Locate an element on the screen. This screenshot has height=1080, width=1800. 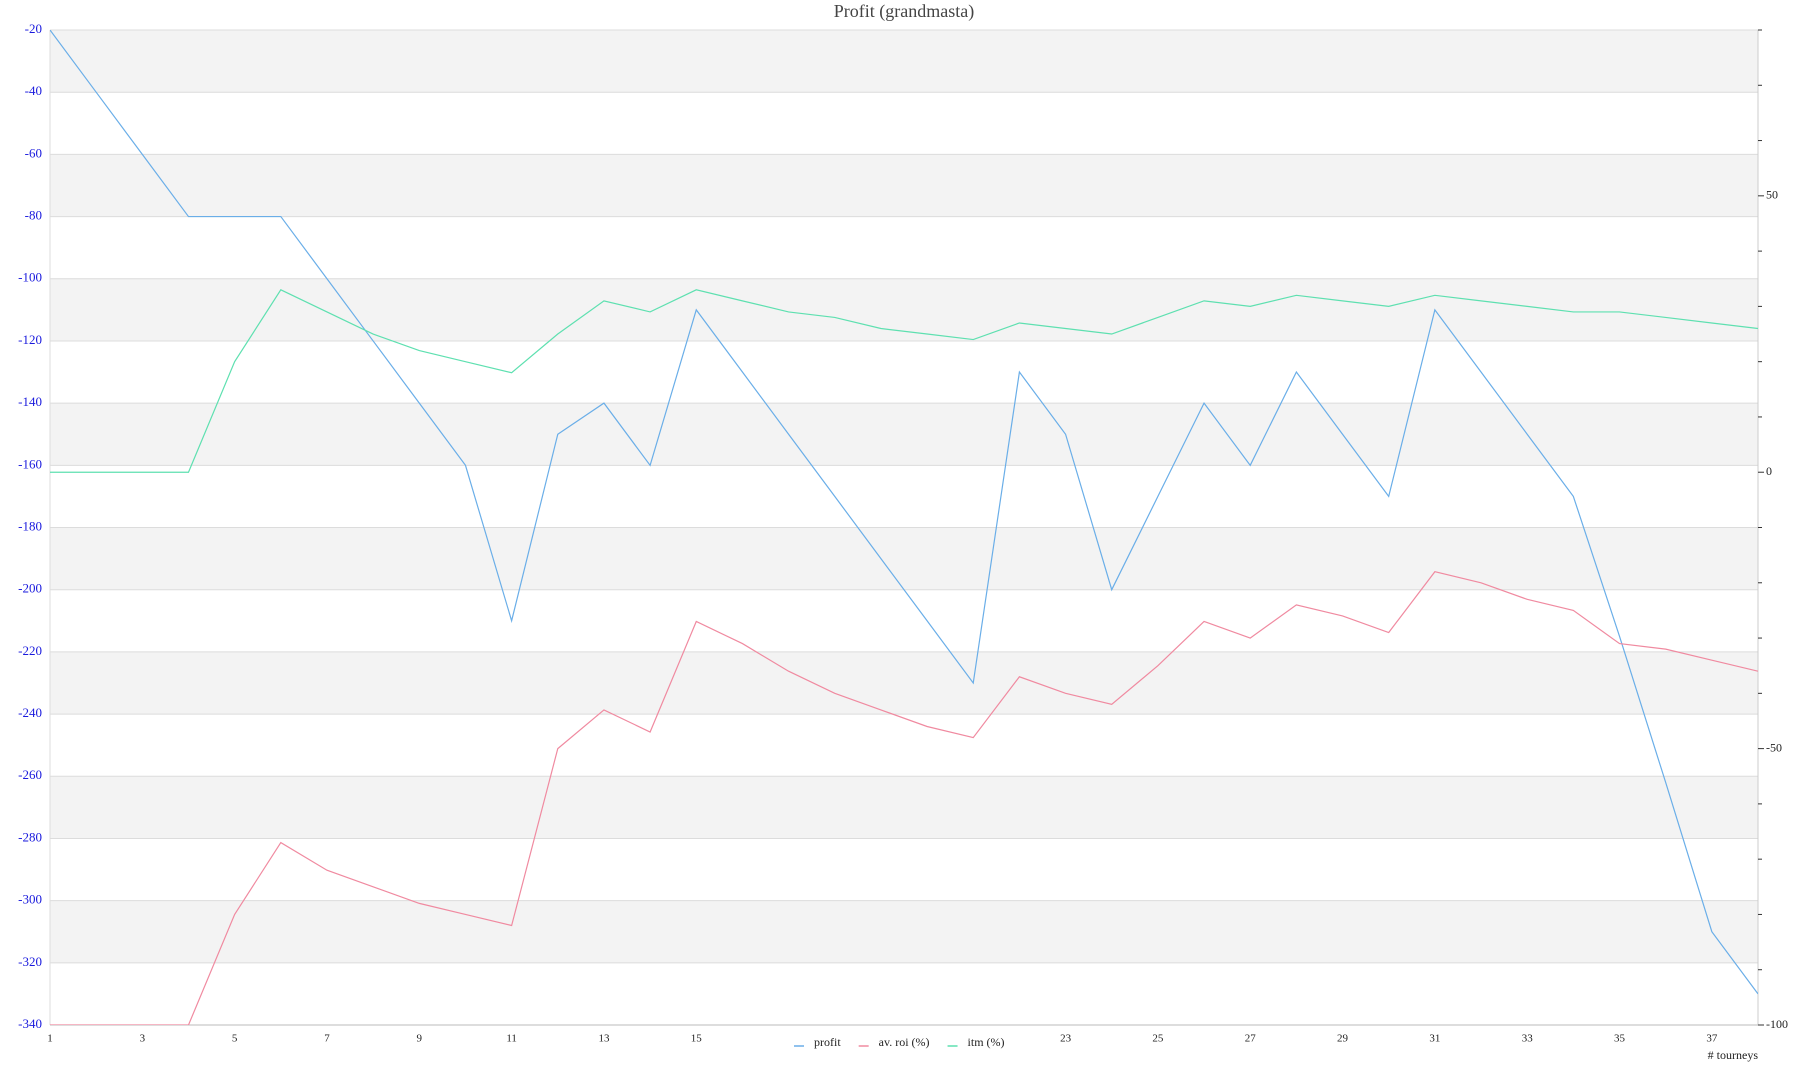
y-tick-label: -60 is located at coordinates (33, 152).